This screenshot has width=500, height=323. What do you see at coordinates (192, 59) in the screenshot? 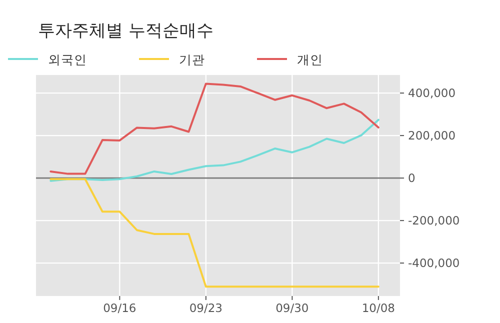
I see `legend-label: 기관` at bounding box center [192, 59].